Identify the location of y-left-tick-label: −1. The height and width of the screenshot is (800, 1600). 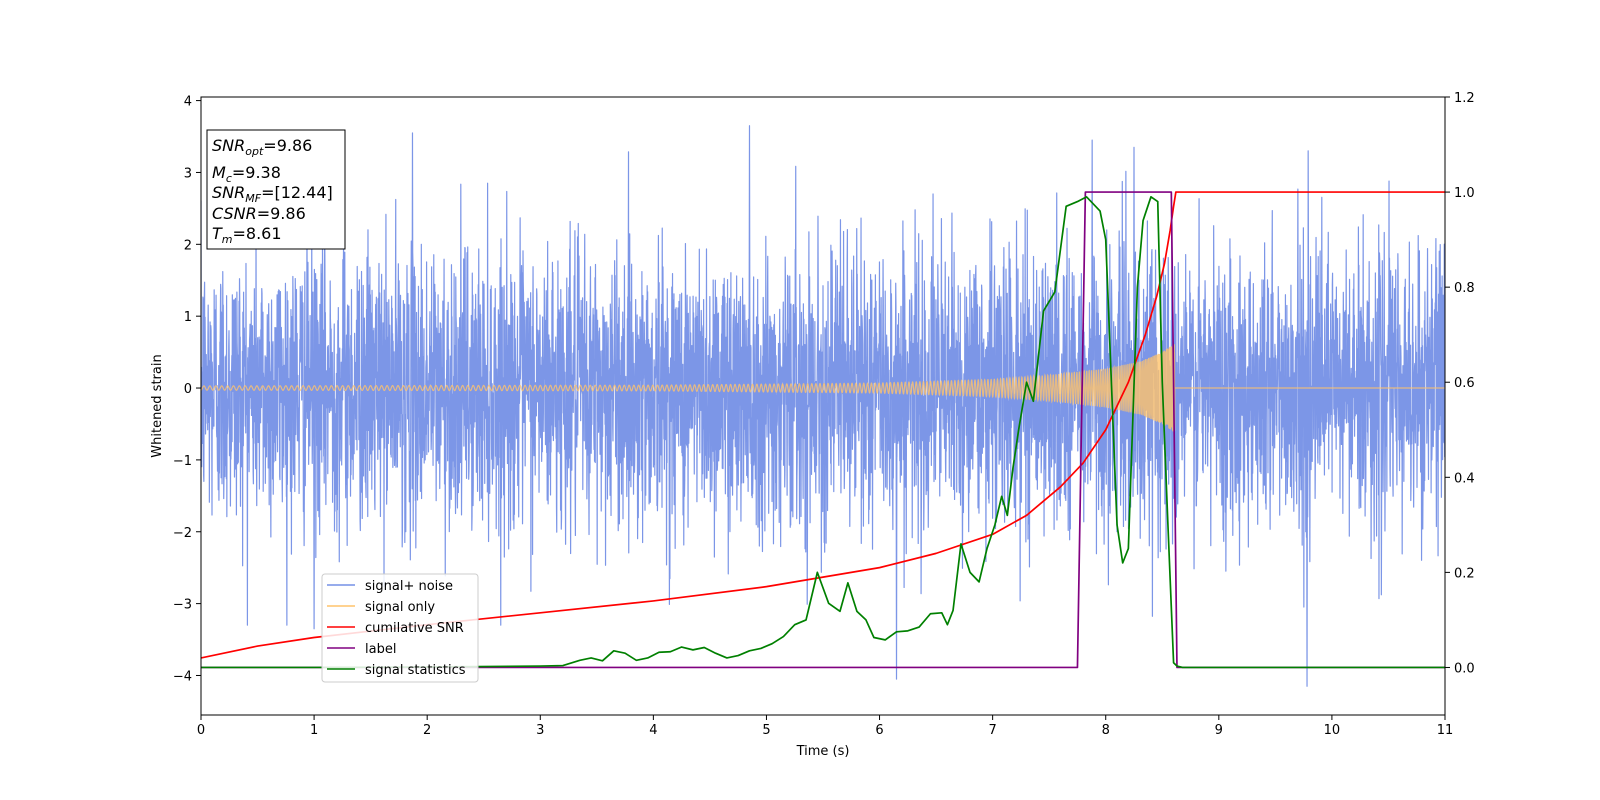
(182, 461).